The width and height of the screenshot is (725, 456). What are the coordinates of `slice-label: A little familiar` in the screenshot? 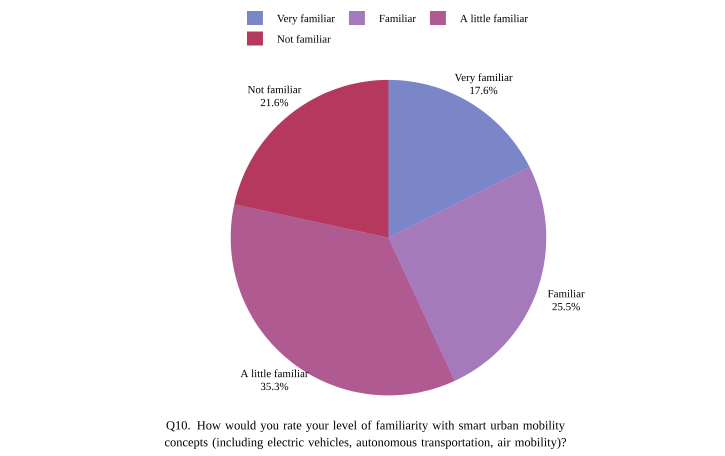 It's located at (274, 373).